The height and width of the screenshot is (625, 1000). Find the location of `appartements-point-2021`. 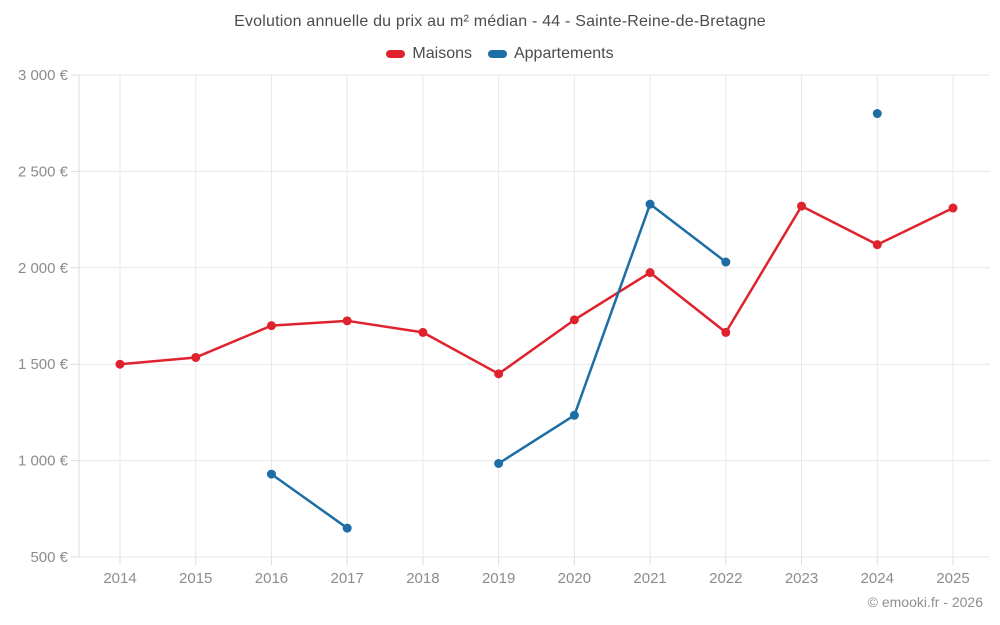

appartements-point-2021 is located at coordinates (650, 204).